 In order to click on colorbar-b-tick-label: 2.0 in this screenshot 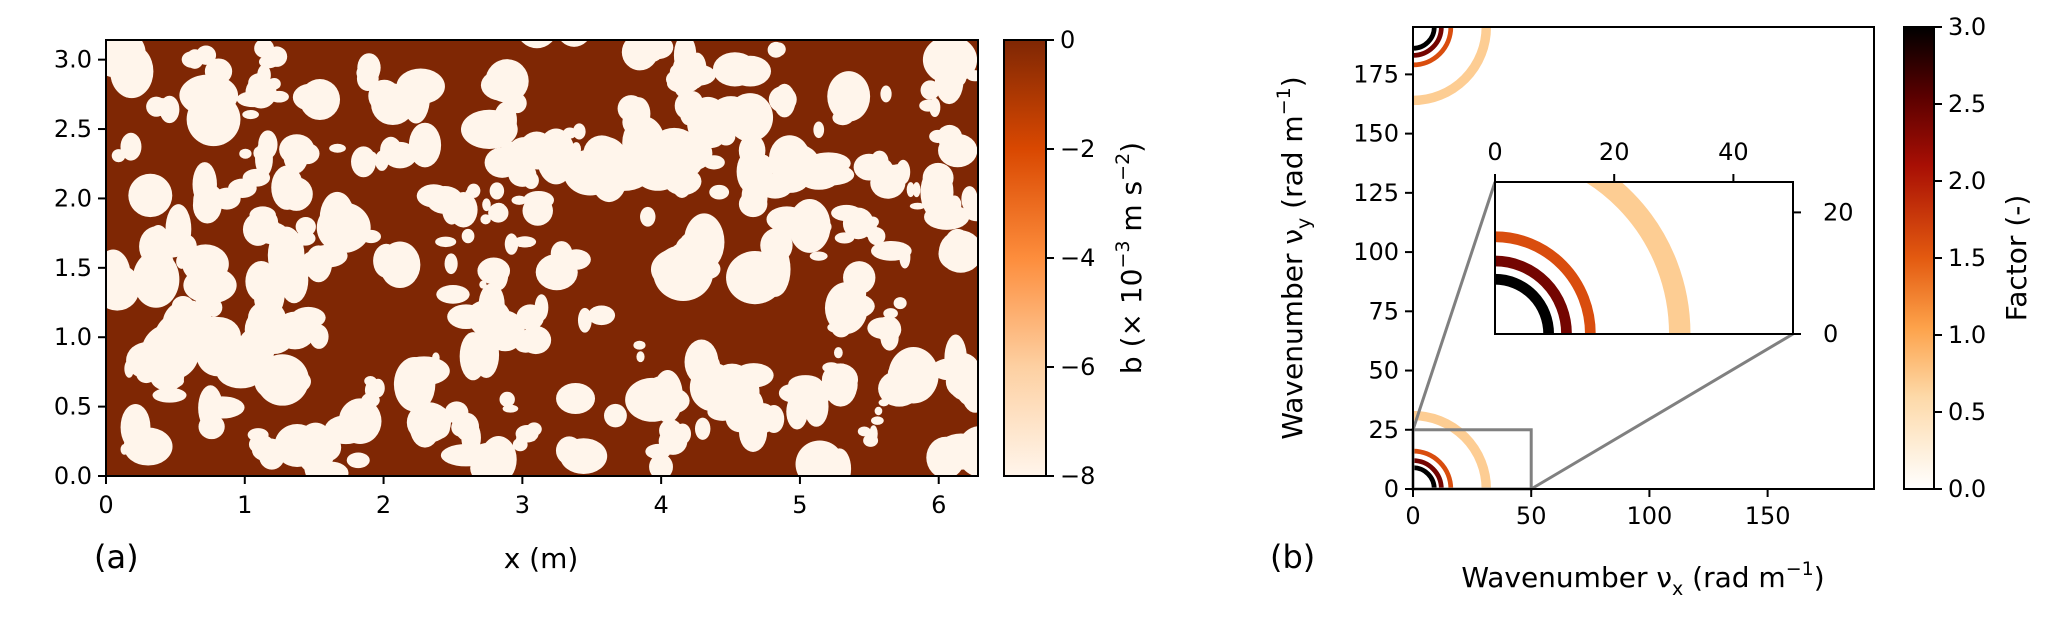, I will do `click(1967, 181)`.